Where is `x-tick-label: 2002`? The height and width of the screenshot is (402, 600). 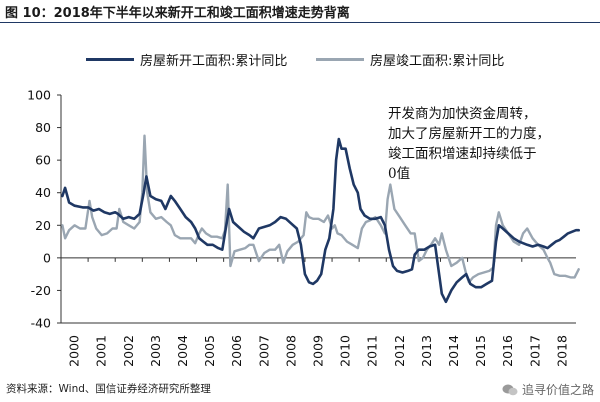 x-tick-label: 2002 is located at coordinates (128, 351).